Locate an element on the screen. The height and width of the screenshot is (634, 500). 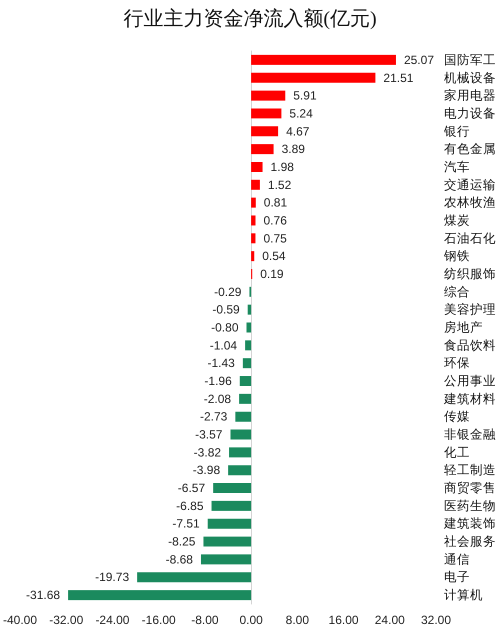
y-tick-label: 轻工制造 is located at coordinates (470, 470).